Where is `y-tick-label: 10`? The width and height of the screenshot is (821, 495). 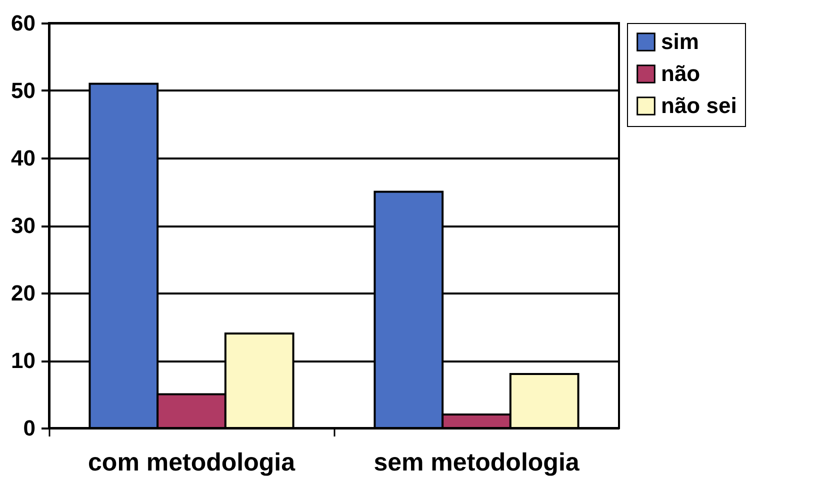
y-tick-label: 10 is located at coordinates (23, 360).